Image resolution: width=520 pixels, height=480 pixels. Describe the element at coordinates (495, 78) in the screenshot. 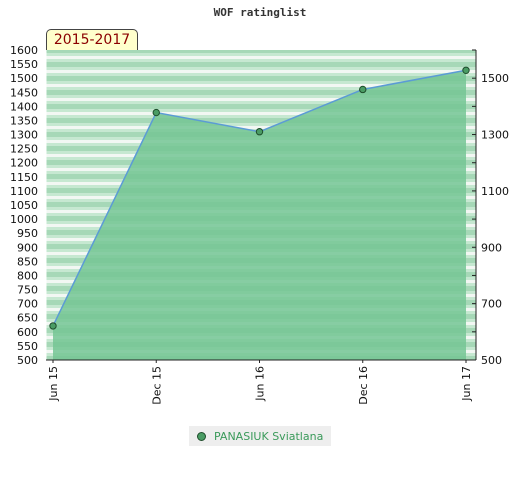

I see `y-tick-label-right: 1500` at that location.